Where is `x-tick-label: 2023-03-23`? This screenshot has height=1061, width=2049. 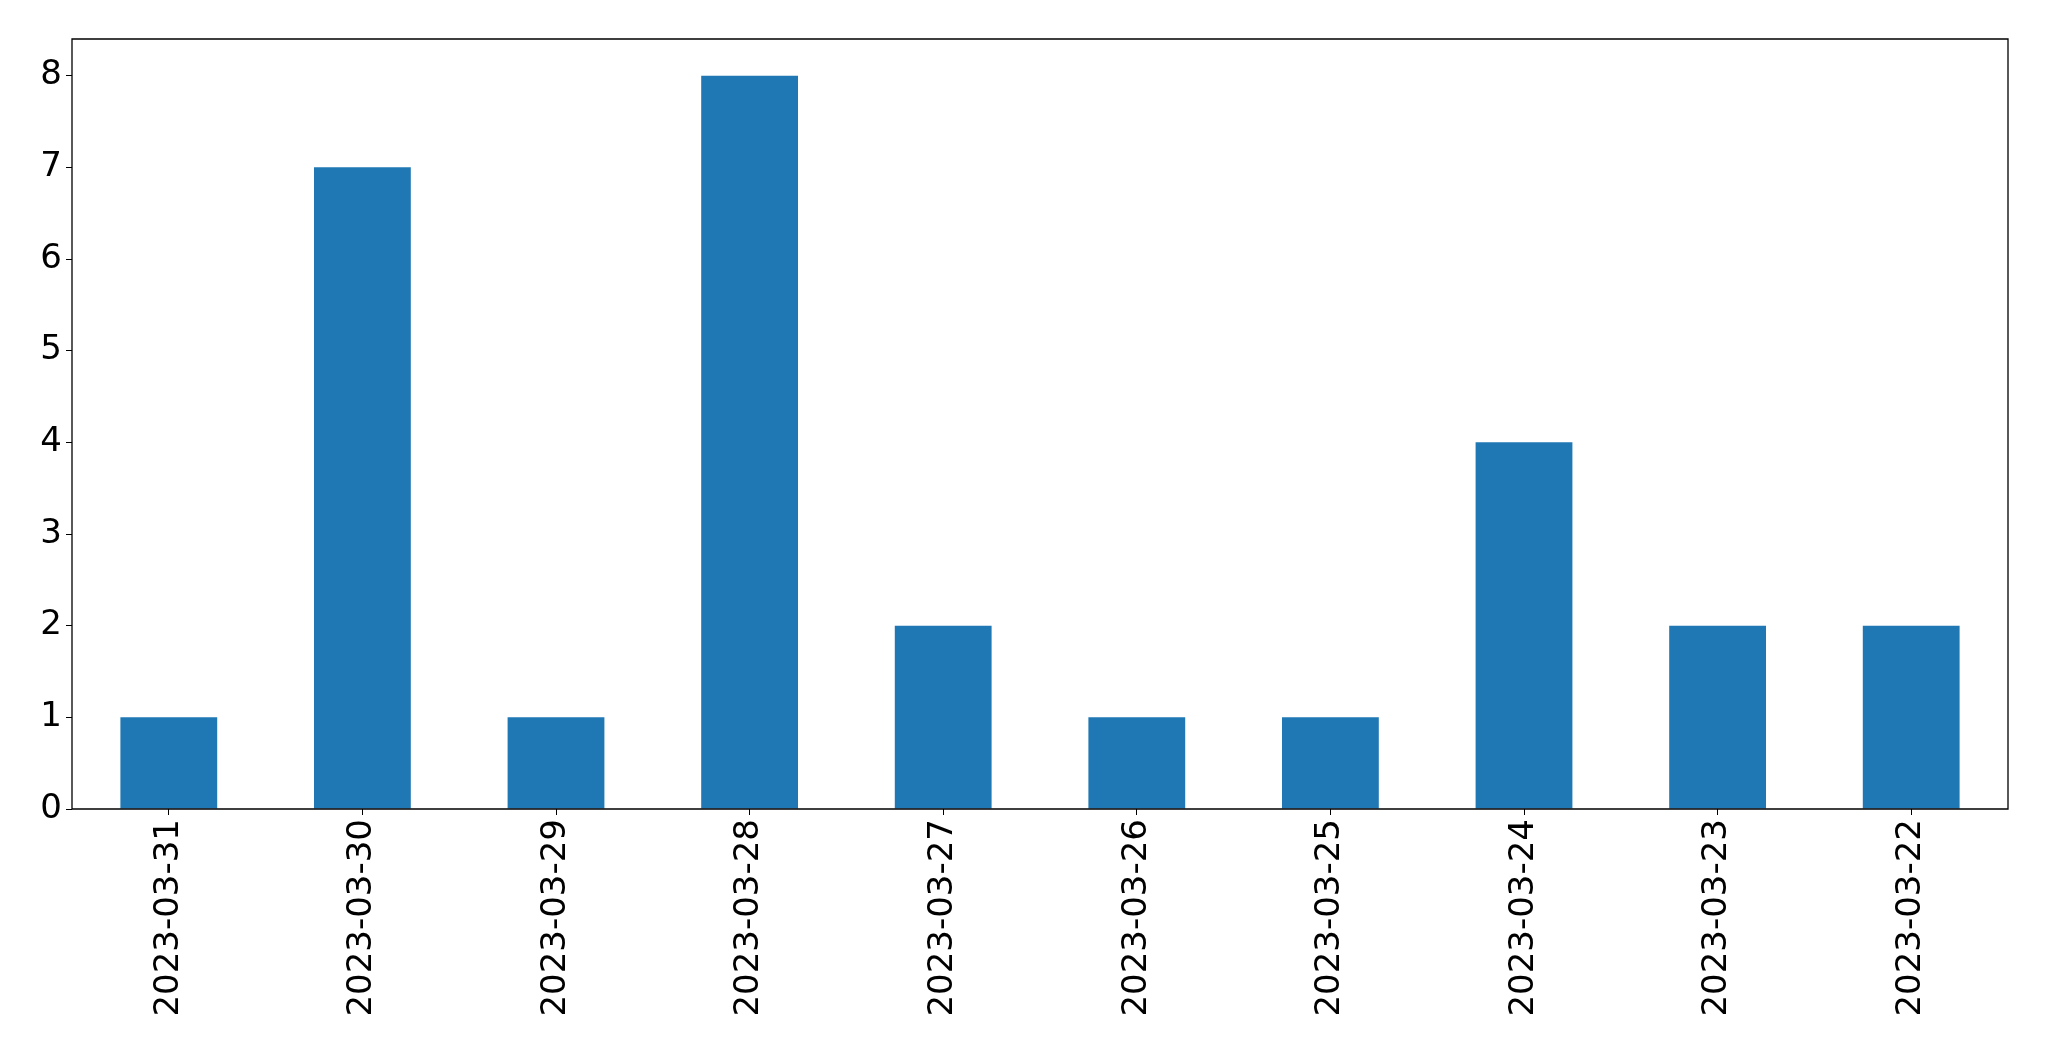 x-tick-label: 2023-03-23 is located at coordinates (1714, 918).